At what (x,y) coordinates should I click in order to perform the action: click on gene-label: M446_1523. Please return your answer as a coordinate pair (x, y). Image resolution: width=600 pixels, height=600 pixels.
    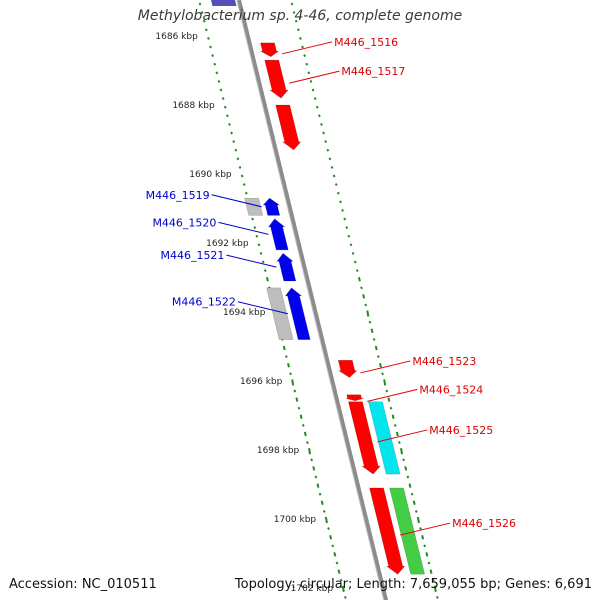
    Looking at the image, I should click on (444, 361).